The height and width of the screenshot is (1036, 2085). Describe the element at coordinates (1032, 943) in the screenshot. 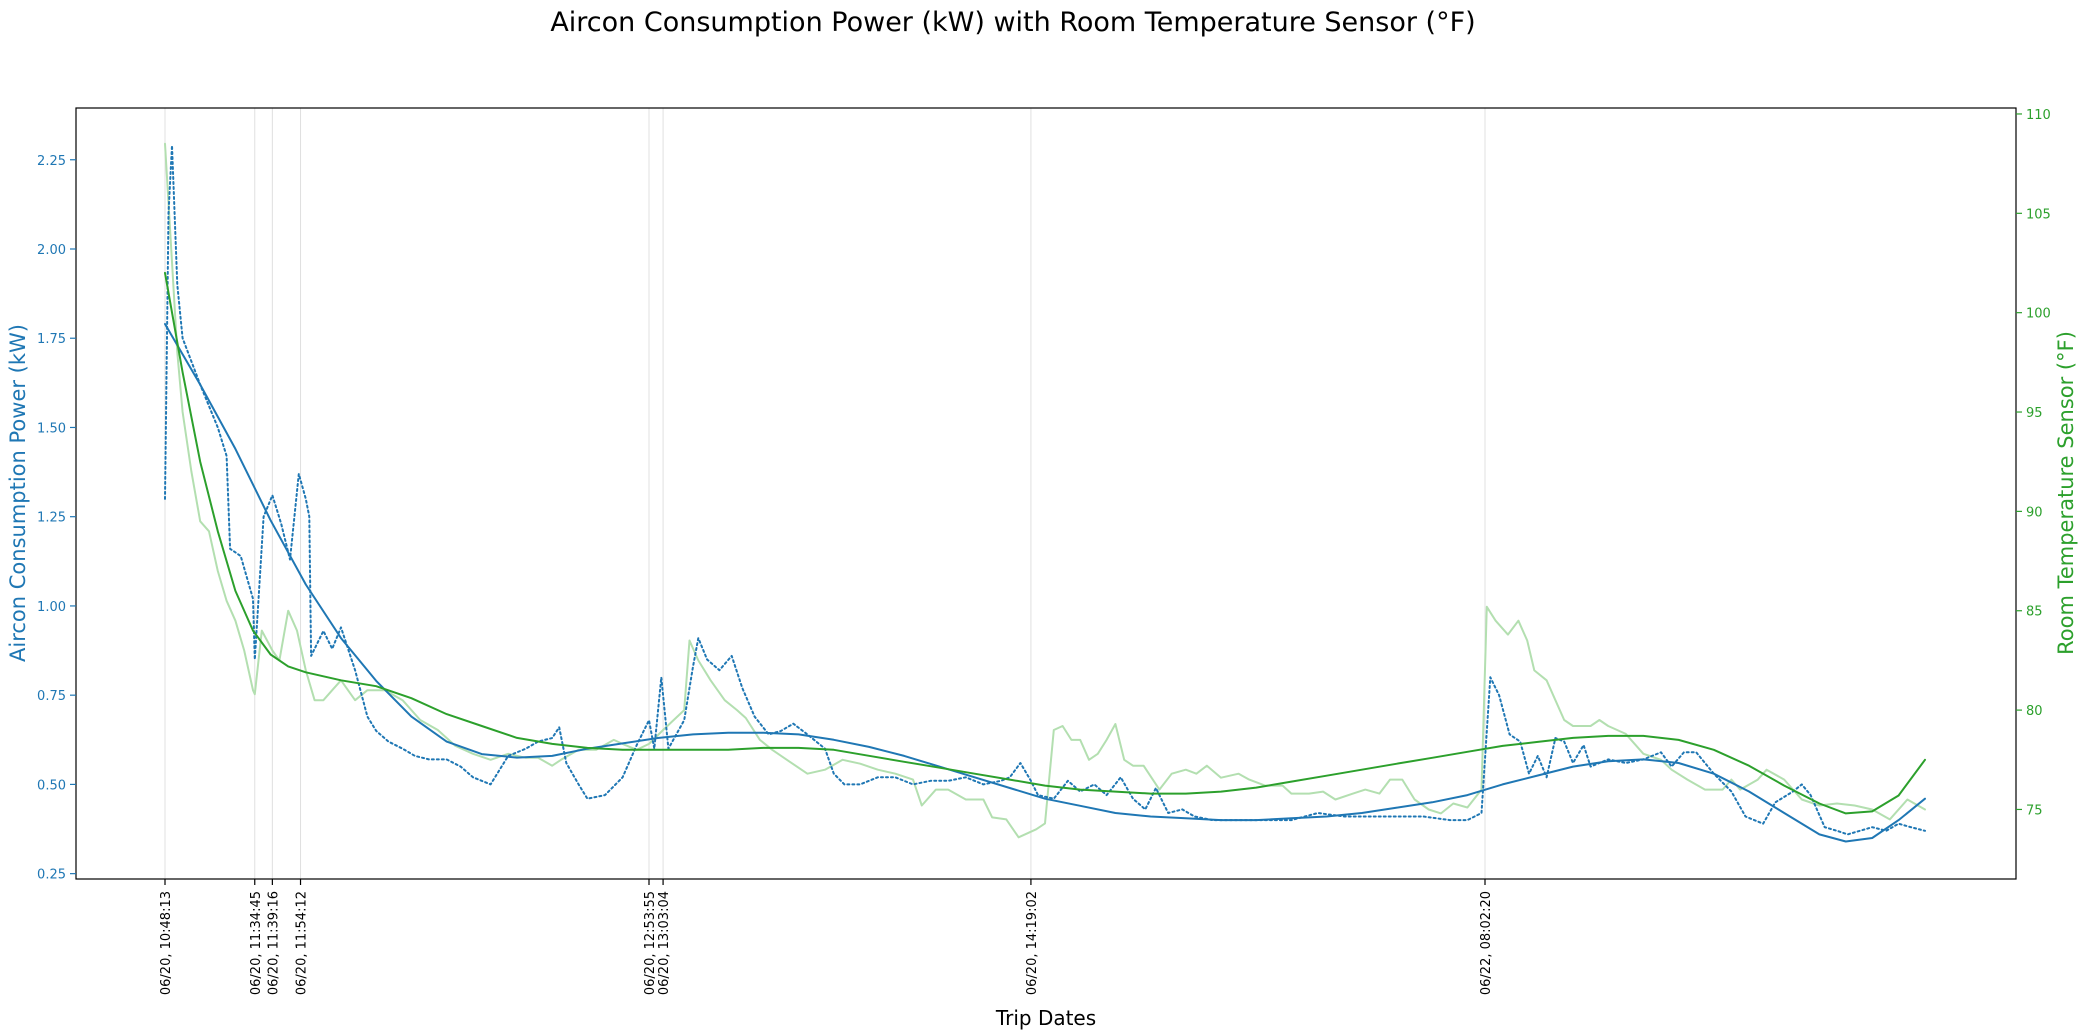

I see `x-tick-label-6: 06/20, 14:19:02` at that location.